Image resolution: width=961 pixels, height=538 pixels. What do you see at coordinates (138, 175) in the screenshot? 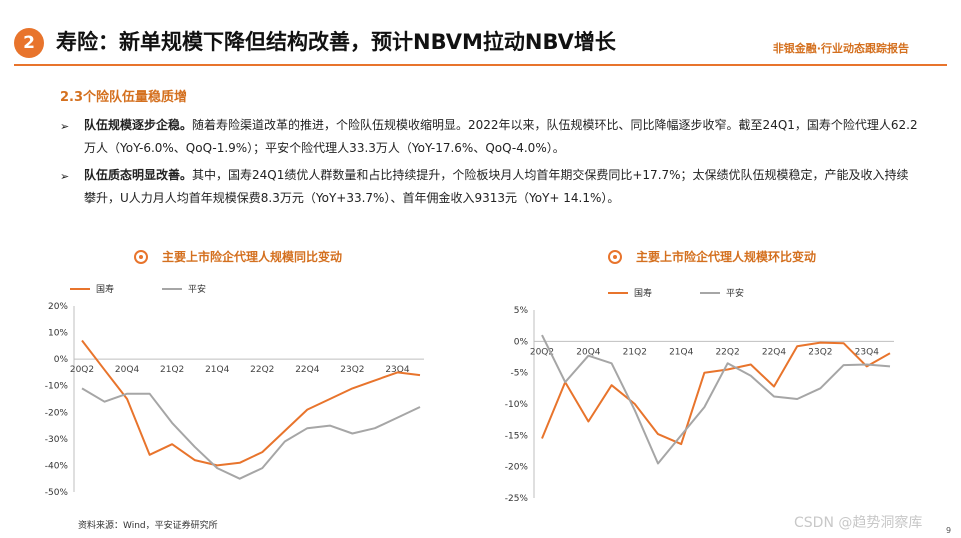
I see `bullet-lead: 队伍质态明显改善。` at bounding box center [138, 175].